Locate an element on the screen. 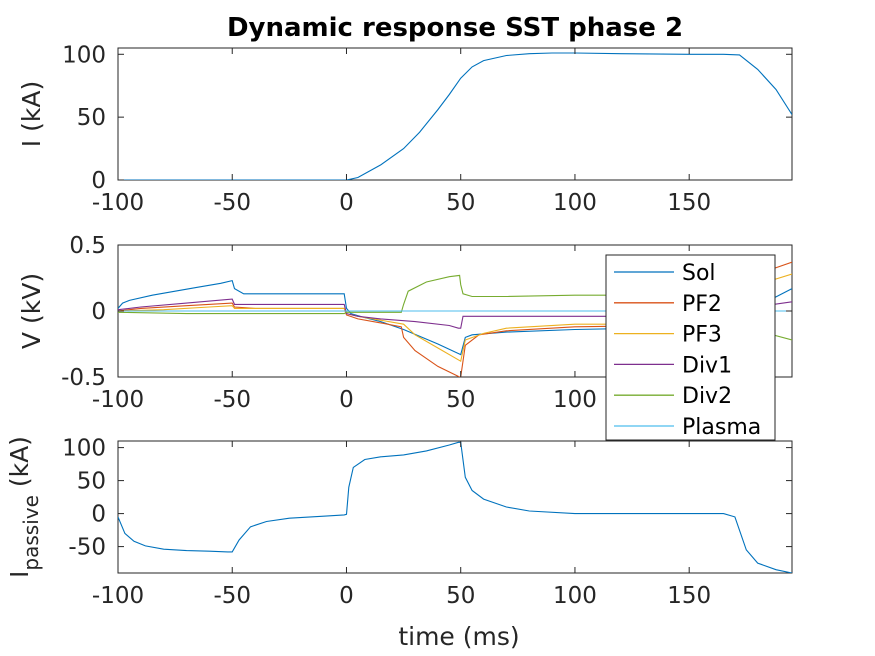 The image size is (875, 656). series-line-div2 is located at coordinates (455, 307).